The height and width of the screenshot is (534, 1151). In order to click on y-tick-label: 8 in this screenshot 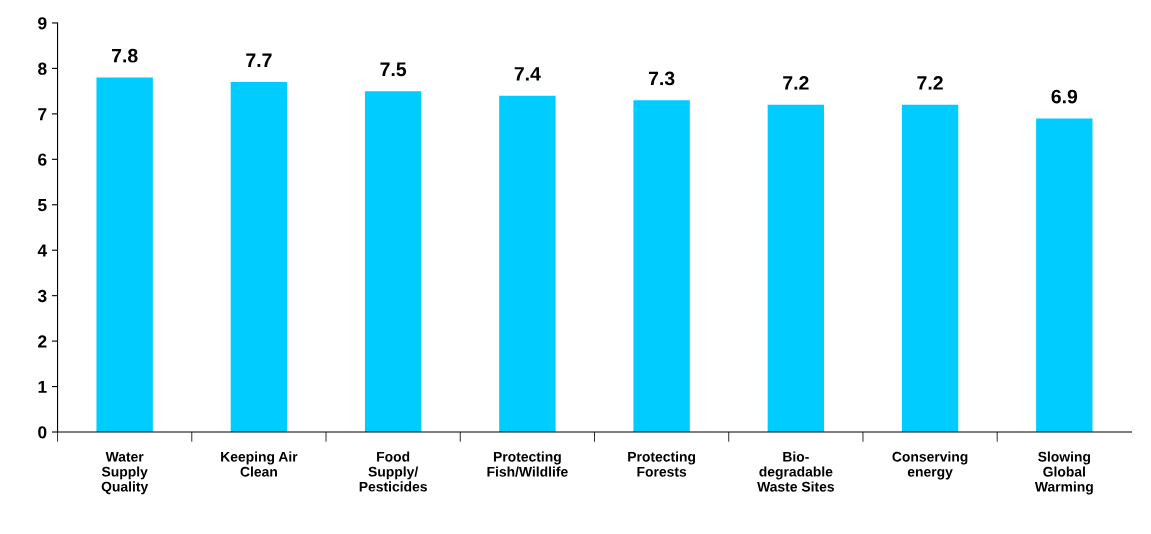, I will do `click(42, 68)`.